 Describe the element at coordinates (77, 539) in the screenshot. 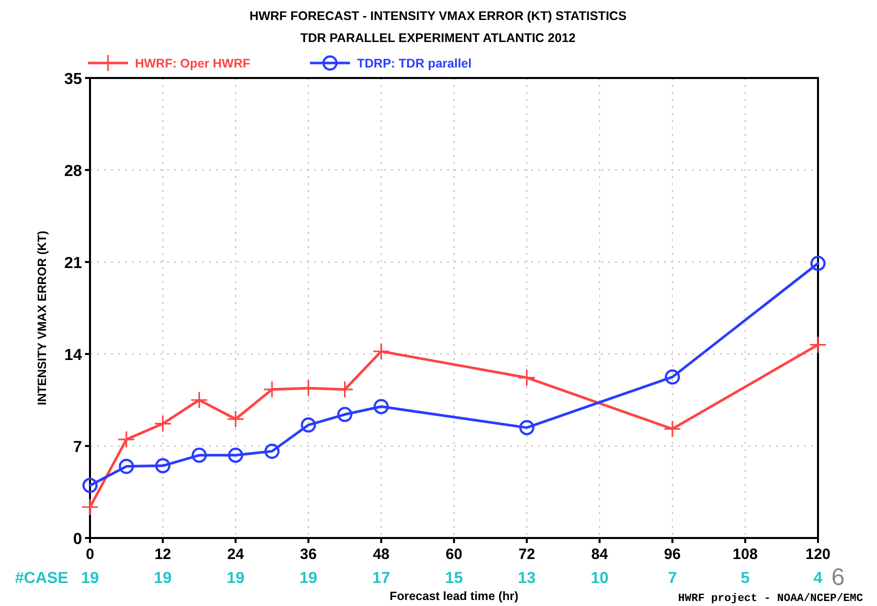

I see `y-tick-label: 0` at that location.